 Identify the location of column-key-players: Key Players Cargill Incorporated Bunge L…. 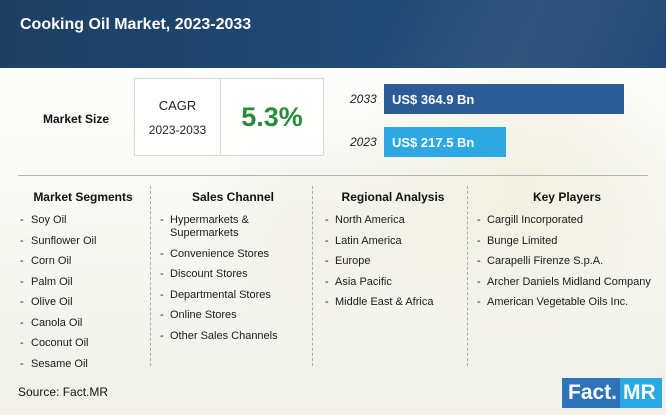
(567, 253).